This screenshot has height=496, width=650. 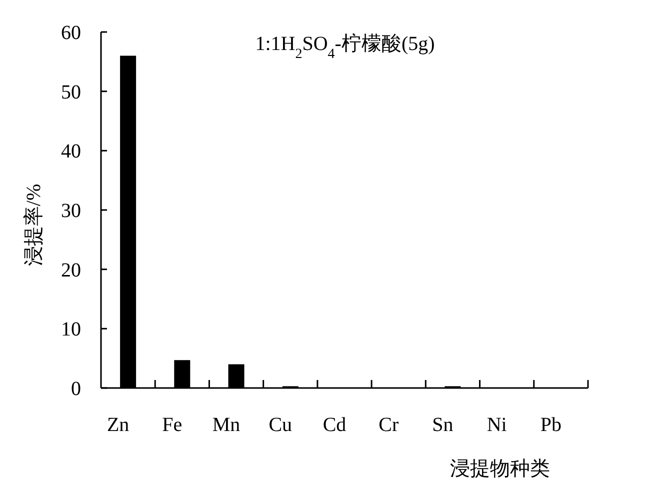 I want to click on x-tick-label: Cu, so click(x=280, y=425).